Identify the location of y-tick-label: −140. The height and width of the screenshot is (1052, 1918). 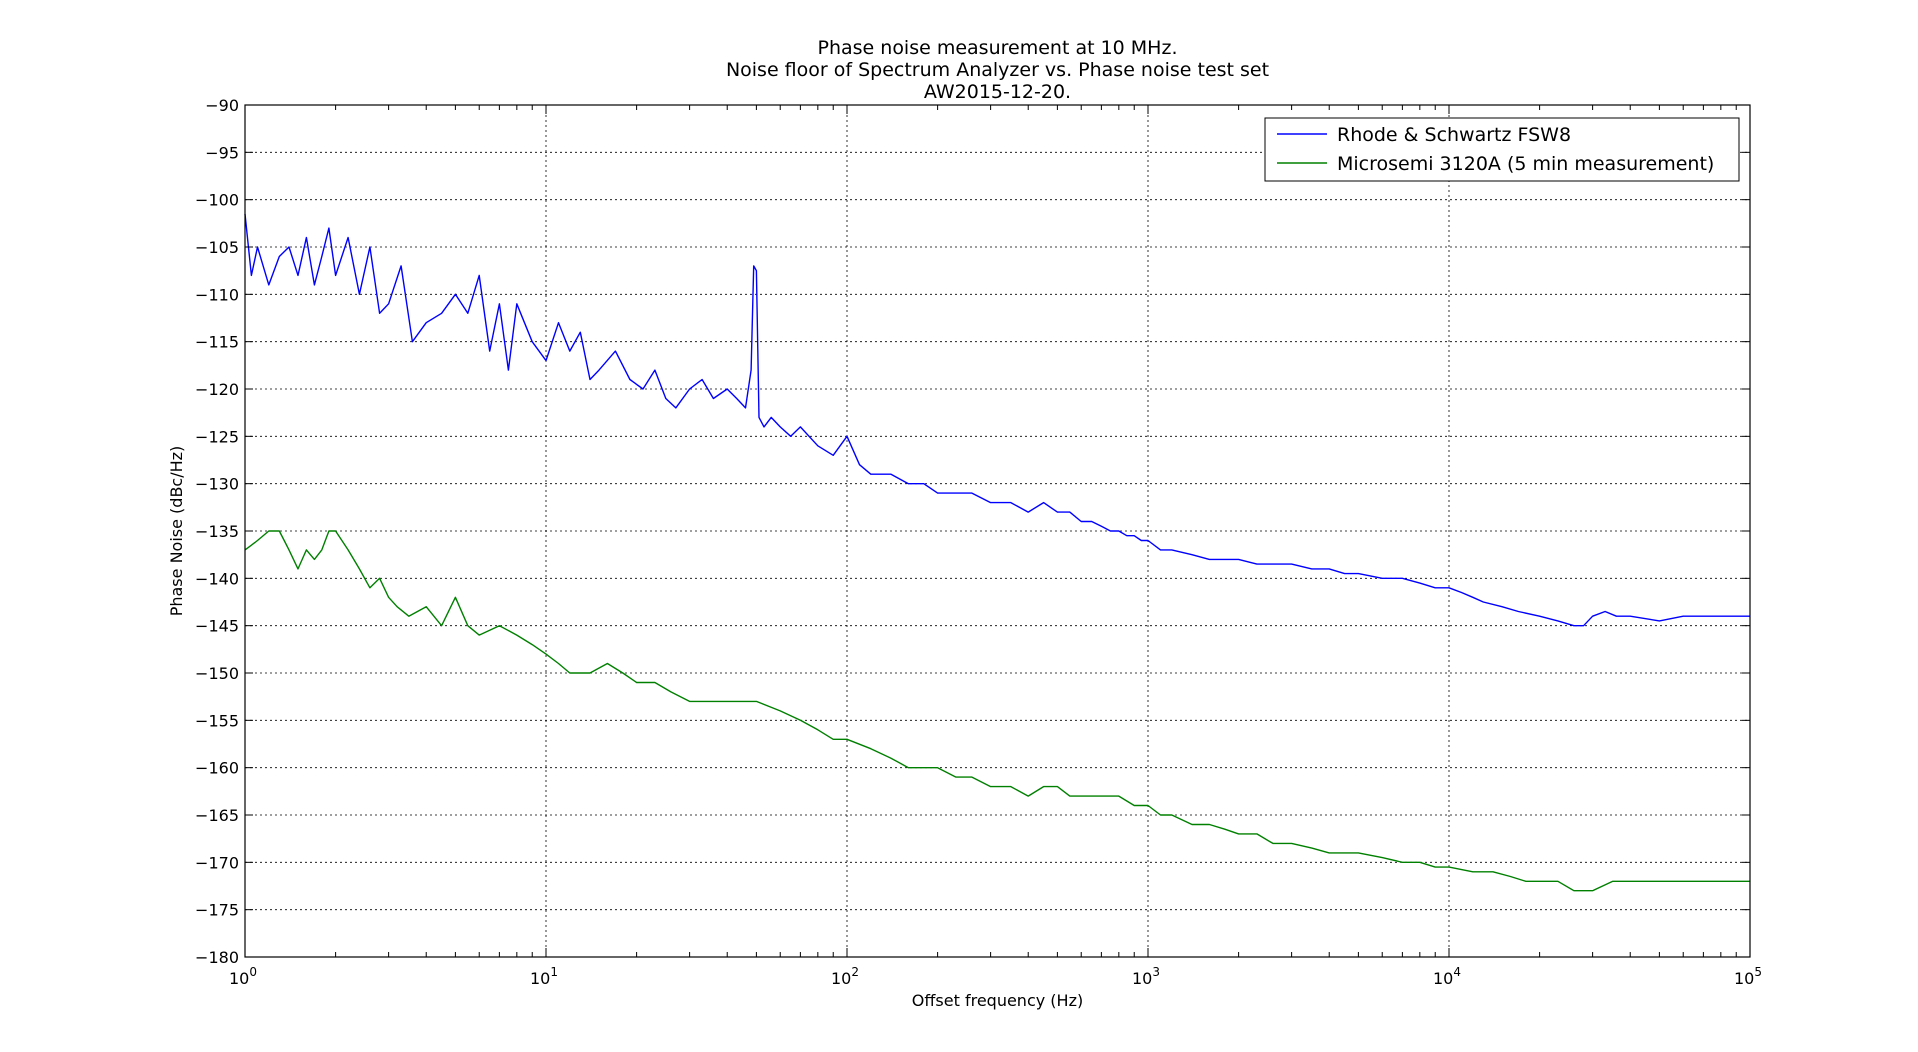
(217, 578).